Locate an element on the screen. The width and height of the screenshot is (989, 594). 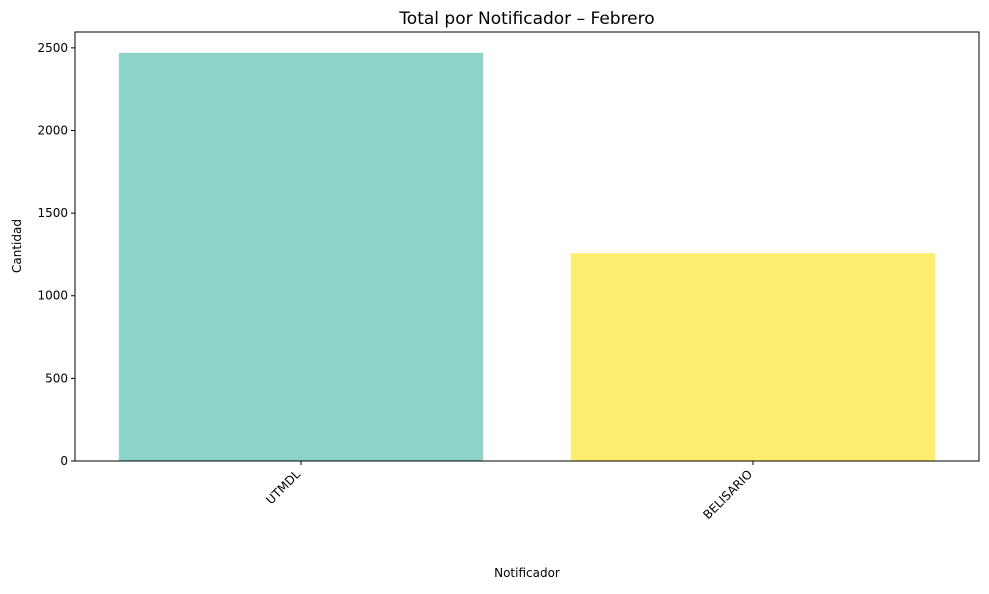
x-tick-label: UTMDL is located at coordinates (283, 487).